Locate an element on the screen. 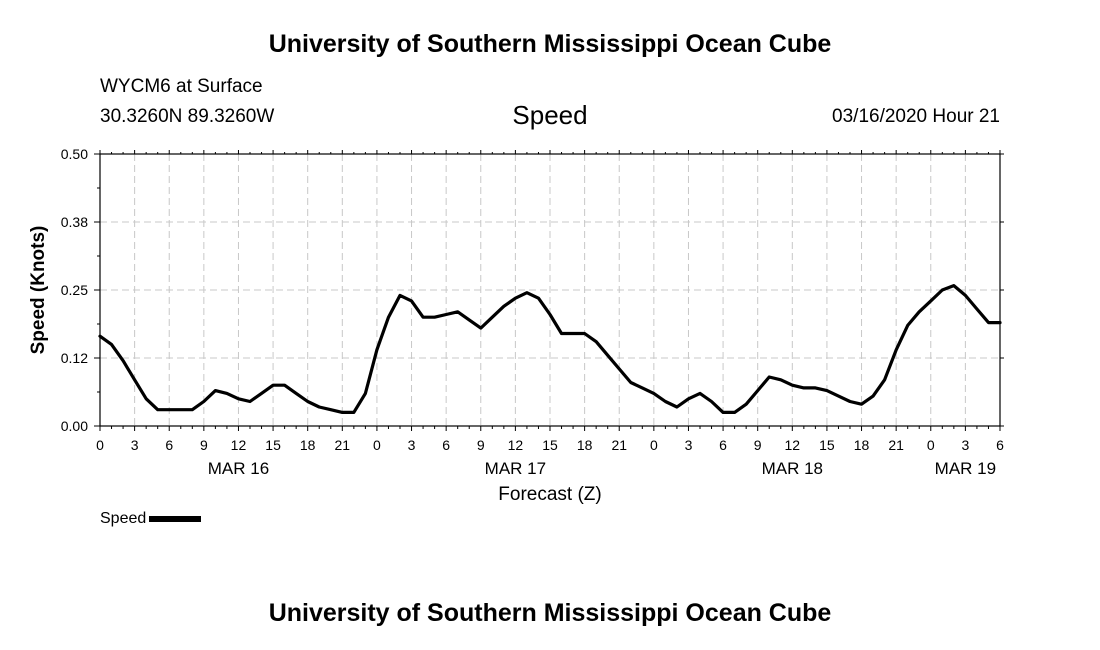 Image resolution: width=1100 pixels, height=650 pixels. y-tick-label: 0.12 is located at coordinates (74, 358).